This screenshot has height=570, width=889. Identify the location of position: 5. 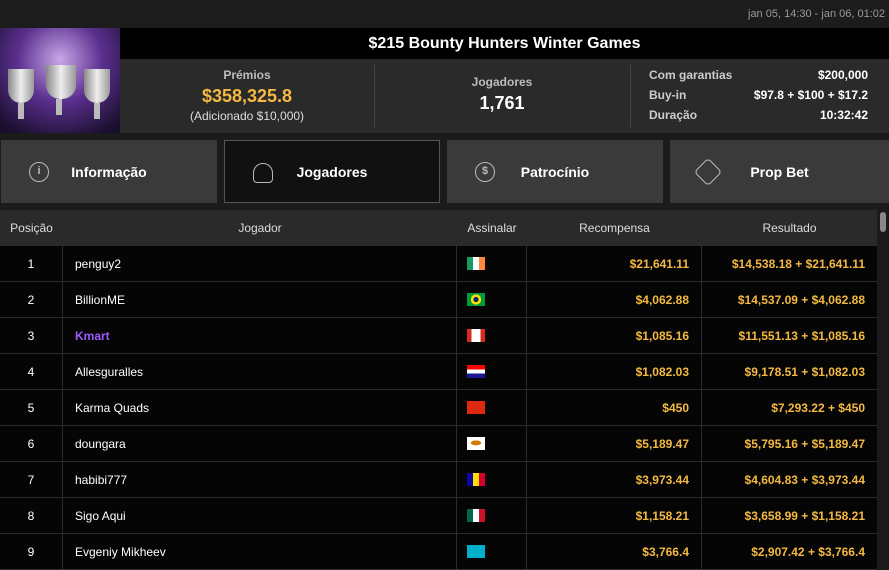
(31, 408).